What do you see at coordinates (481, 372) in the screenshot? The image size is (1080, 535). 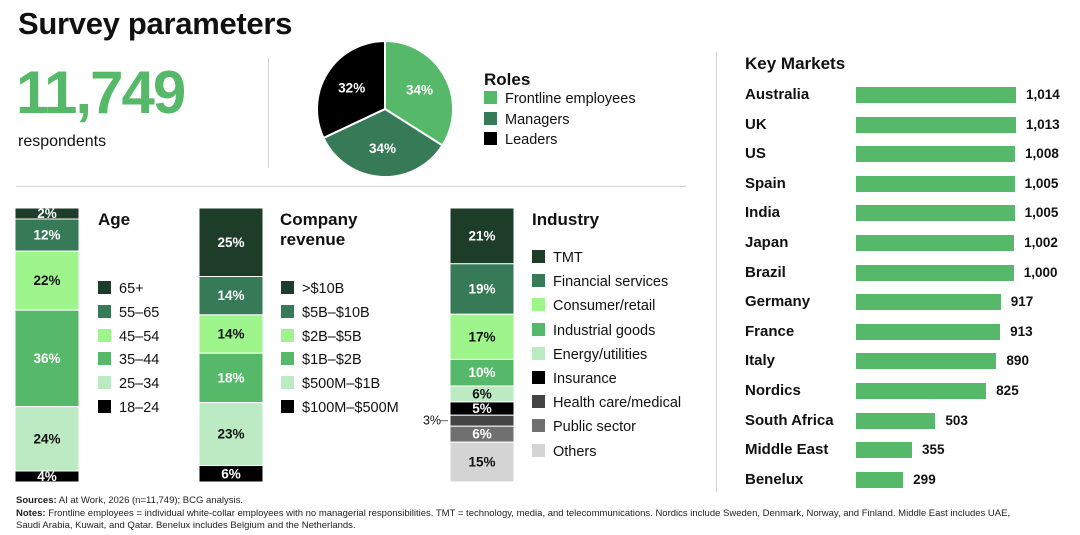 I see `segment-label: 10%` at bounding box center [481, 372].